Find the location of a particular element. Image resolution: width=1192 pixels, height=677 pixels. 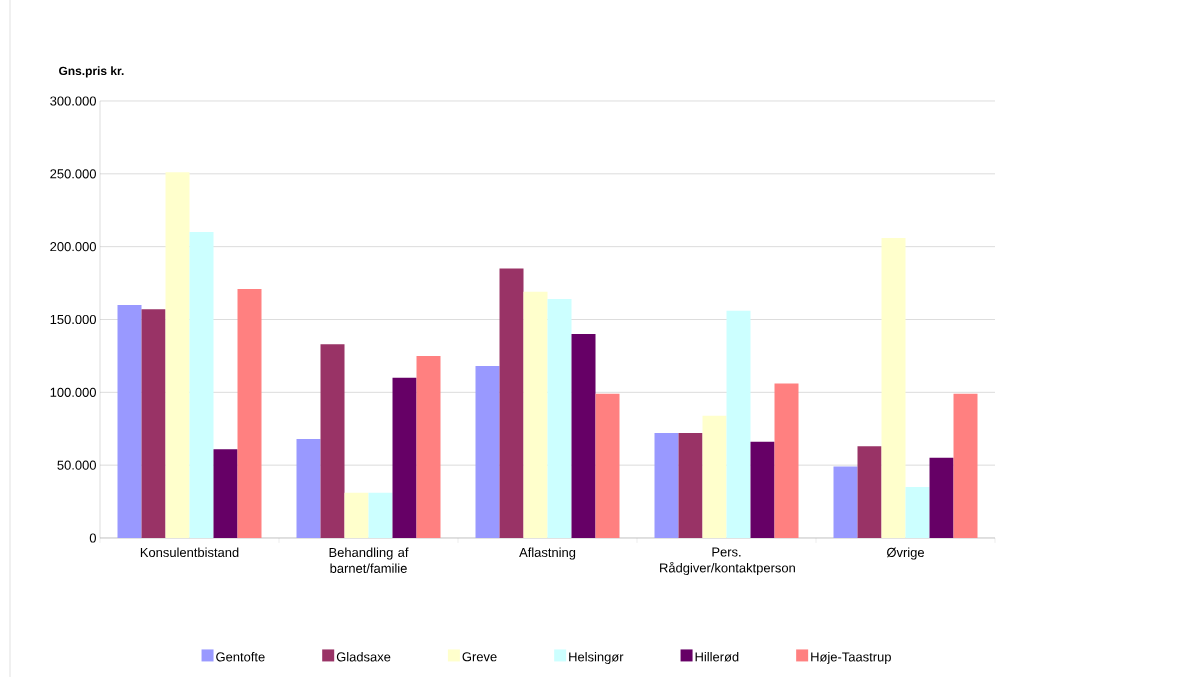

x-tick-label: Behandling af barnet/familie is located at coordinates (369, 560).